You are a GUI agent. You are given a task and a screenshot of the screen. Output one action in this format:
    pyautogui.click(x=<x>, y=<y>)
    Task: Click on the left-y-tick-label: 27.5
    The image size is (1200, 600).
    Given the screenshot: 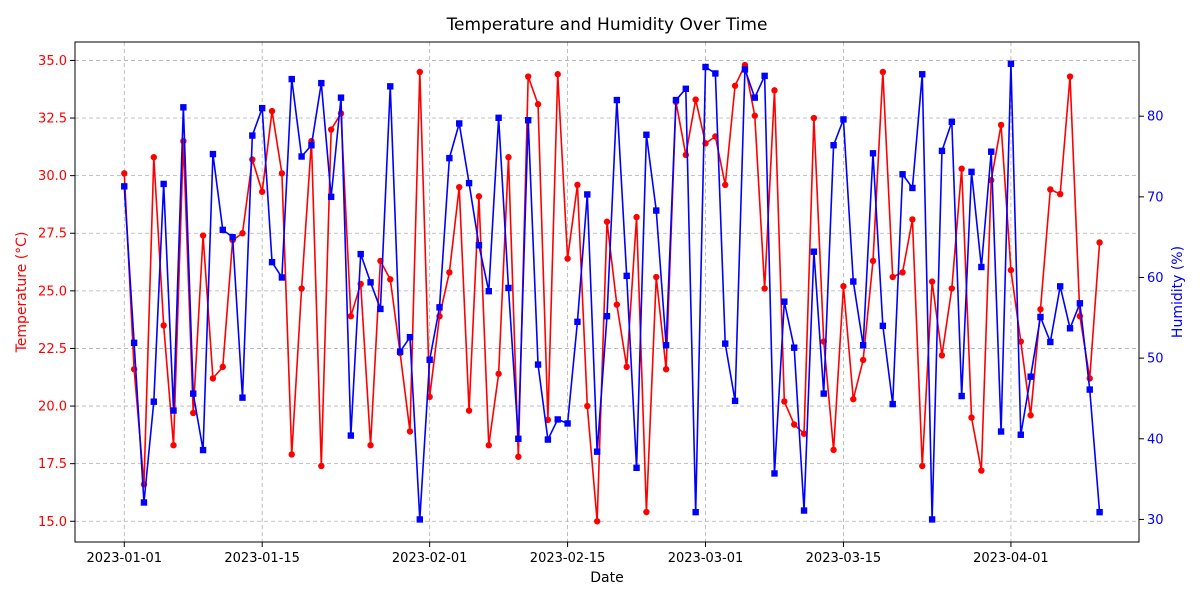 What is the action you would take?
    pyautogui.click(x=52, y=234)
    